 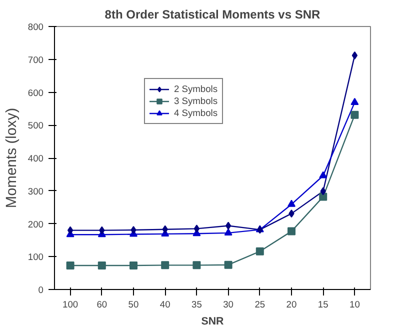 I want to click on x-tick-label: 35, so click(x=197, y=305).